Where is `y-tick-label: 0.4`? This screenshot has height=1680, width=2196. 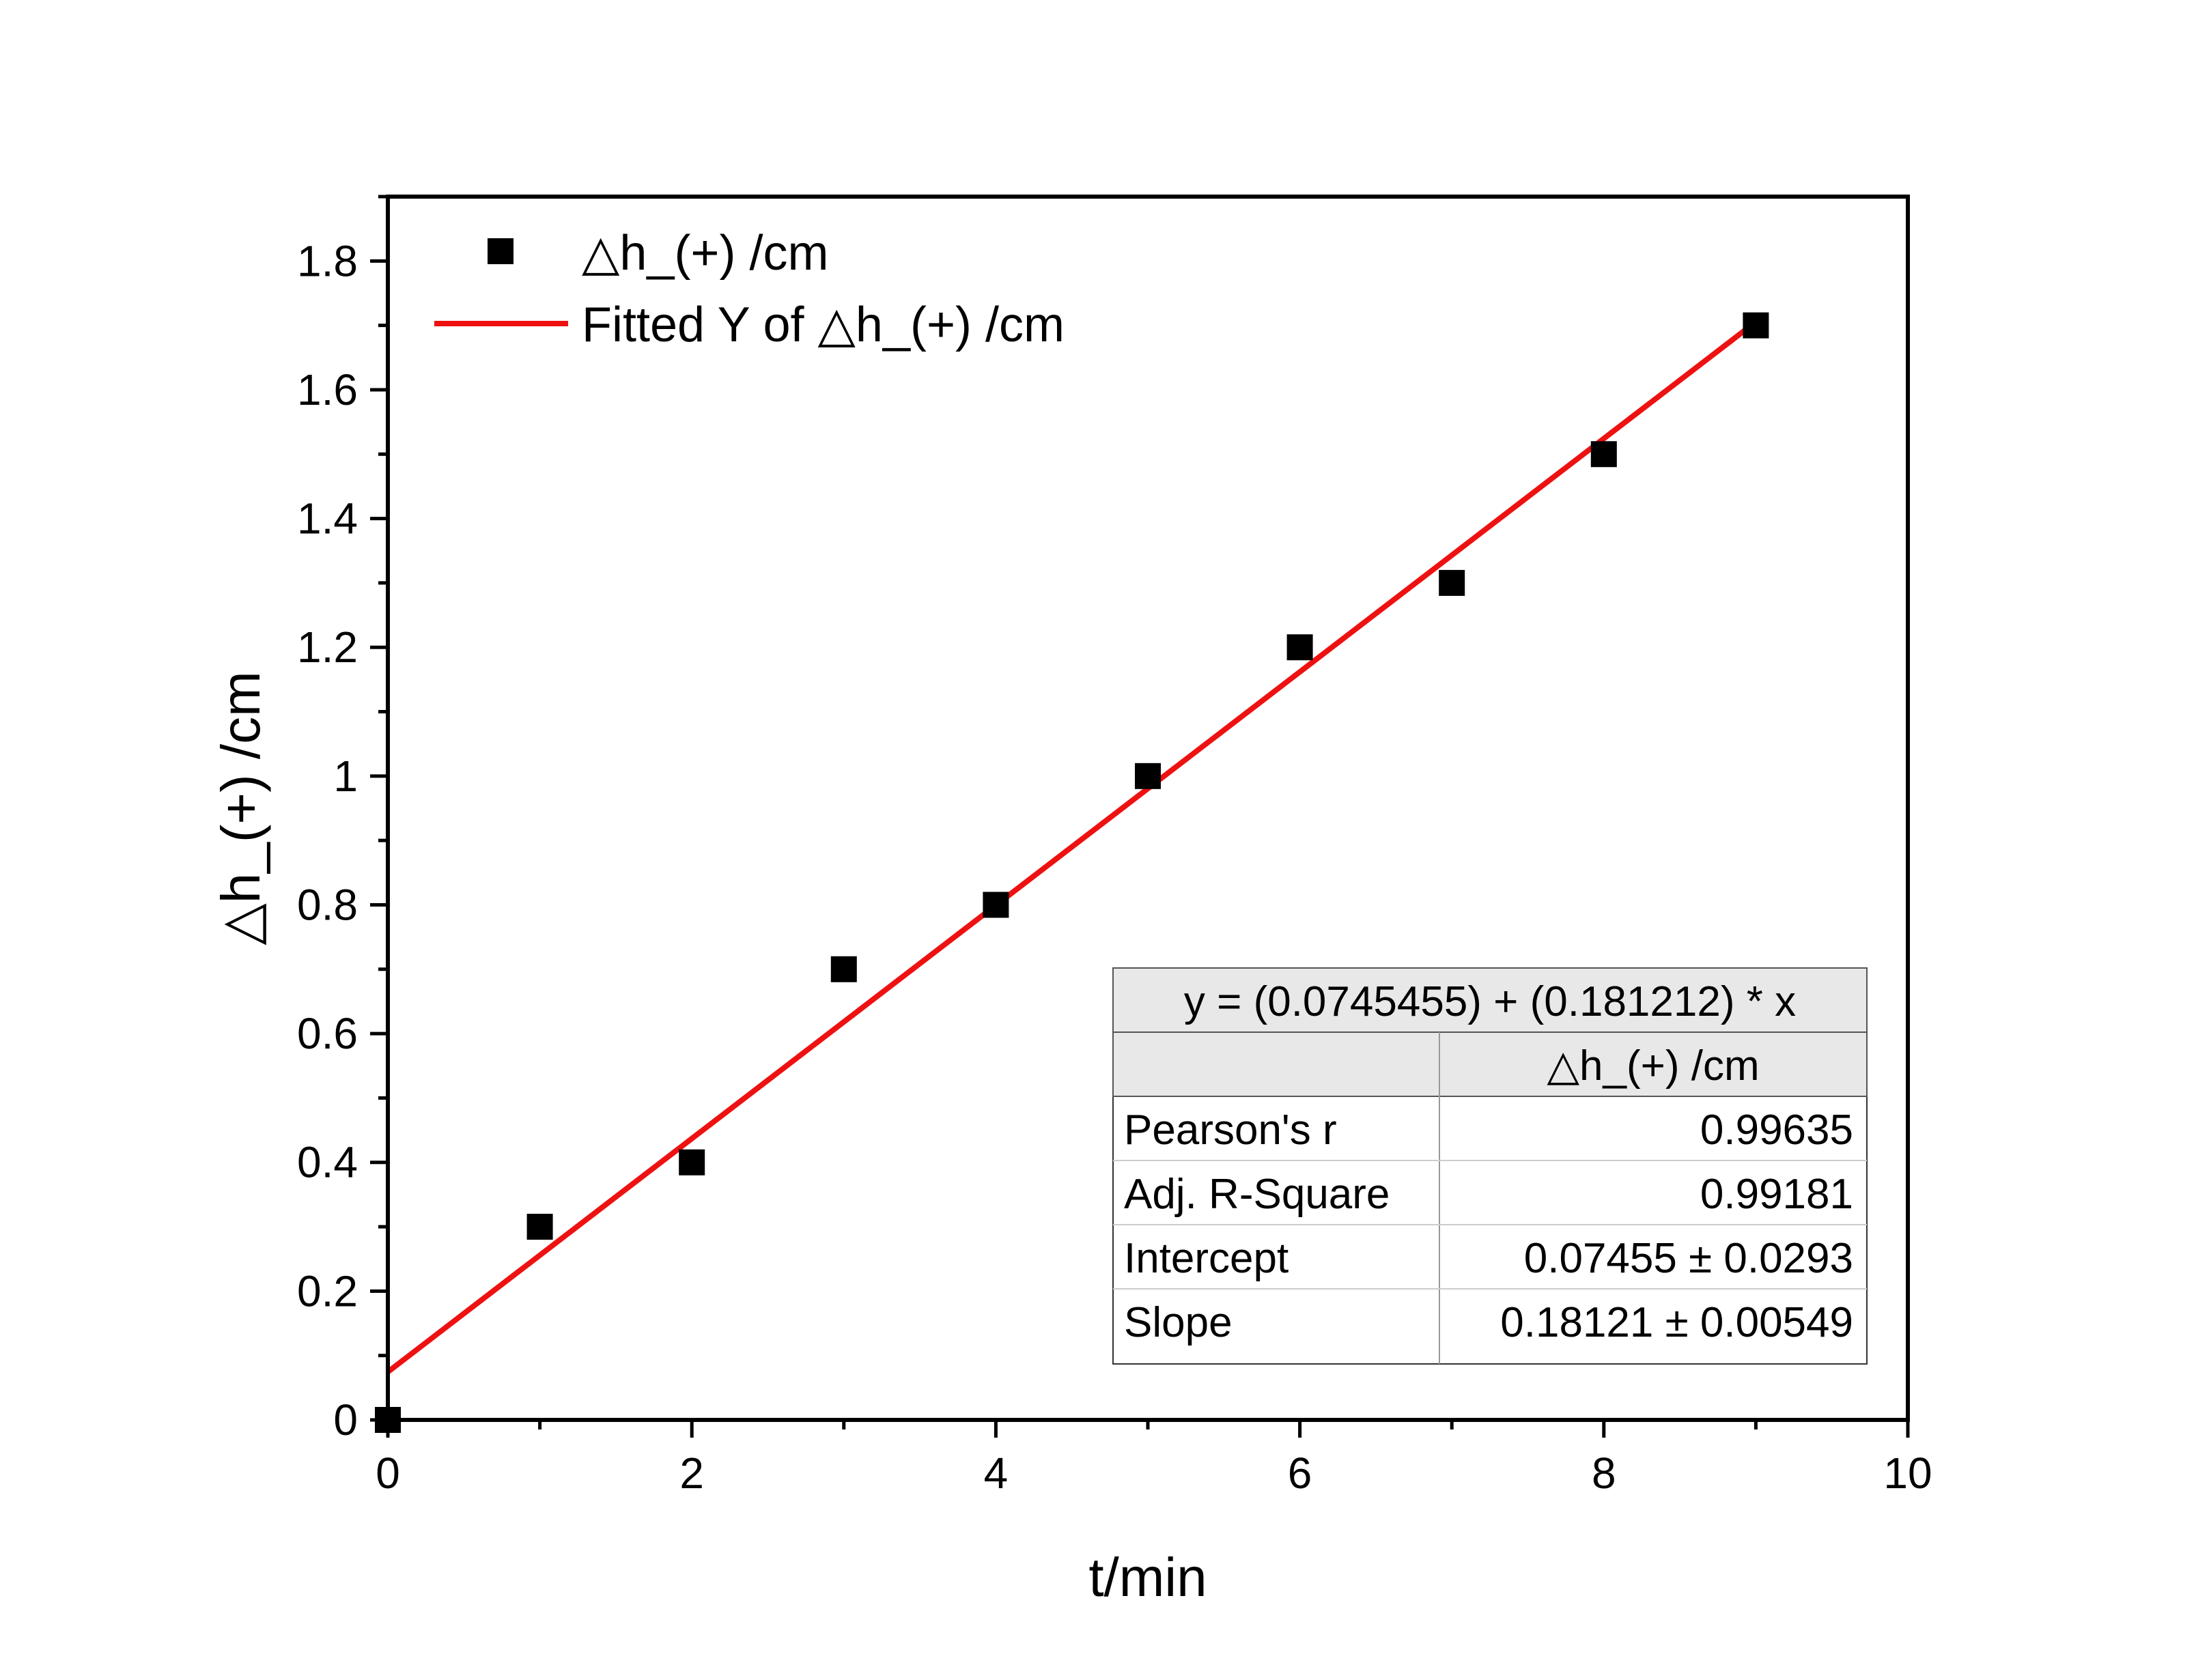 y-tick-label: 0.4 is located at coordinates (328, 1162).